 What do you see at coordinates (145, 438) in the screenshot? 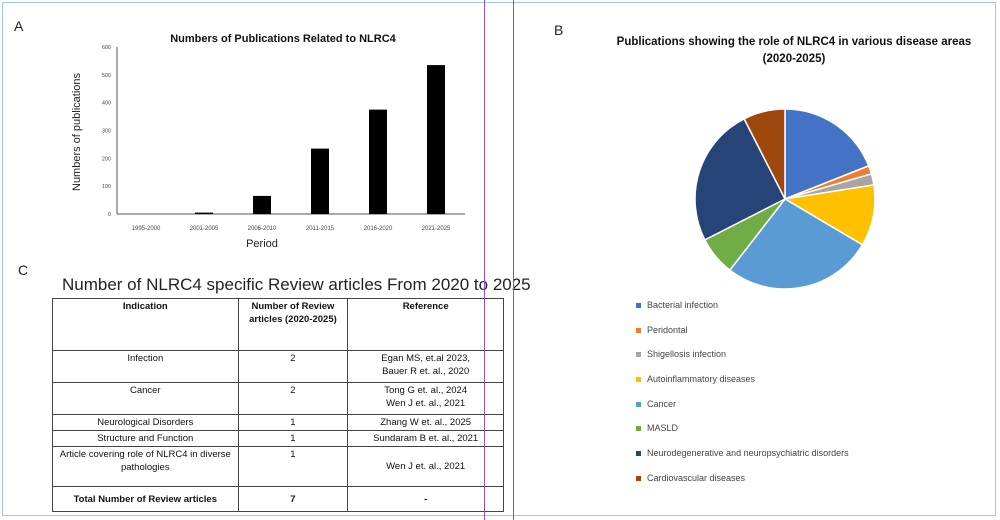
I see `cell-indication: Structure and Function` at bounding box center [145, 438].